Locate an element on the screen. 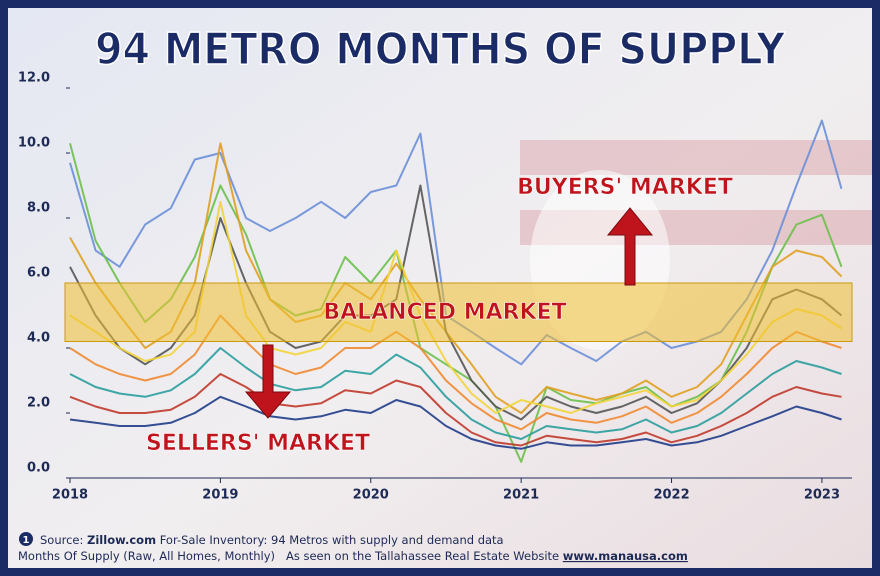 The image size is (880, 576). y-tick-label: 0.0 is located at coordinates (38, 468).